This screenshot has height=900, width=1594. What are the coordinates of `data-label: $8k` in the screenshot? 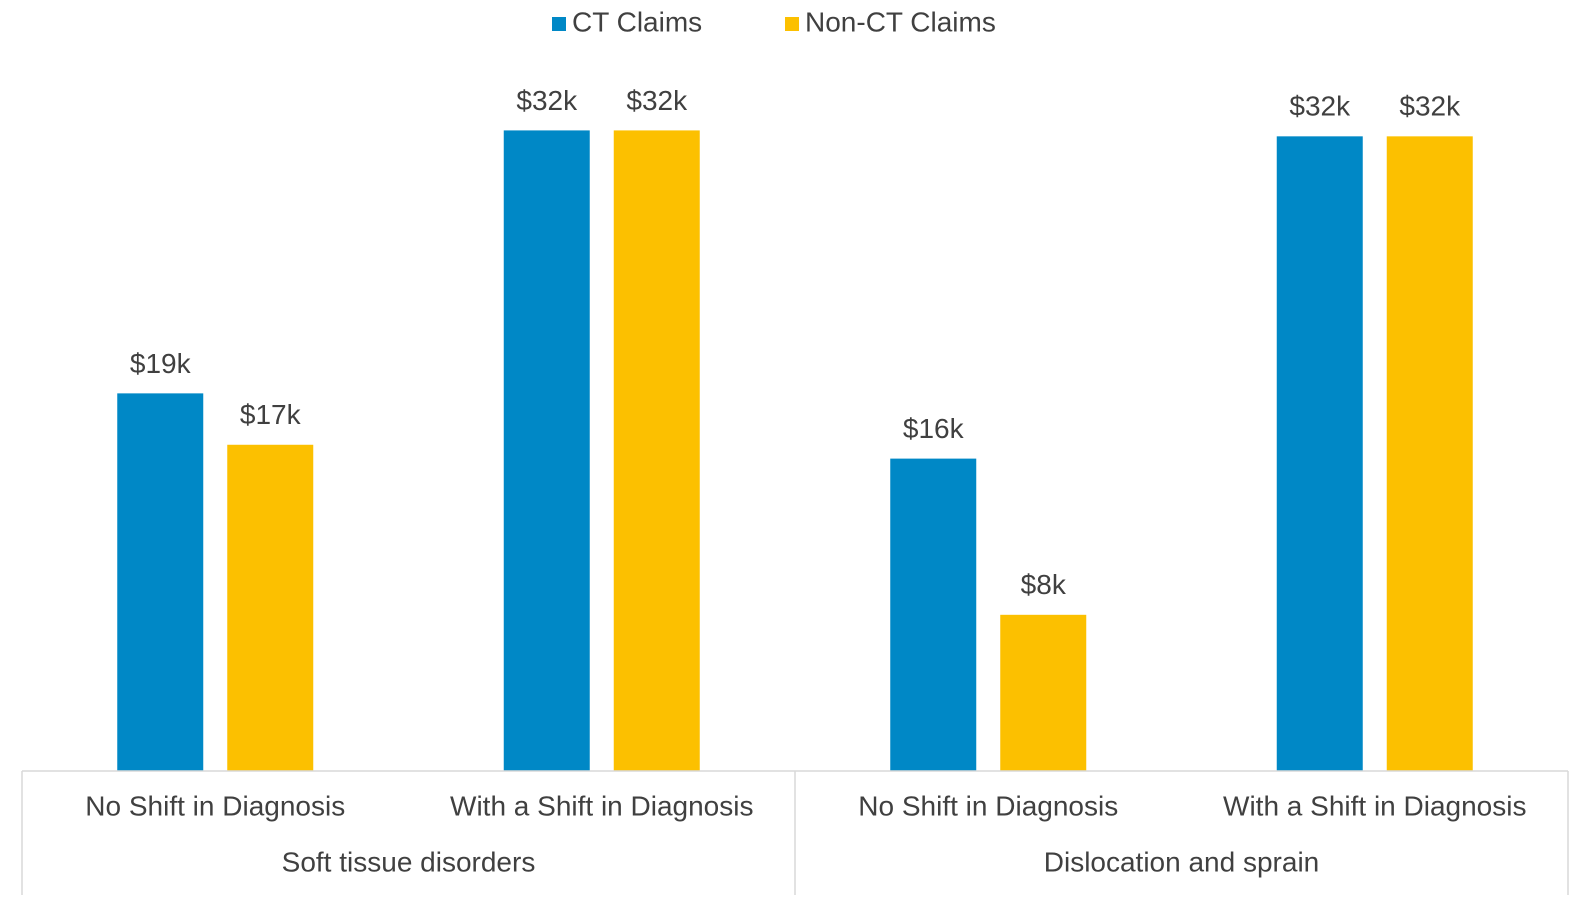 It's located at (1044, 584).